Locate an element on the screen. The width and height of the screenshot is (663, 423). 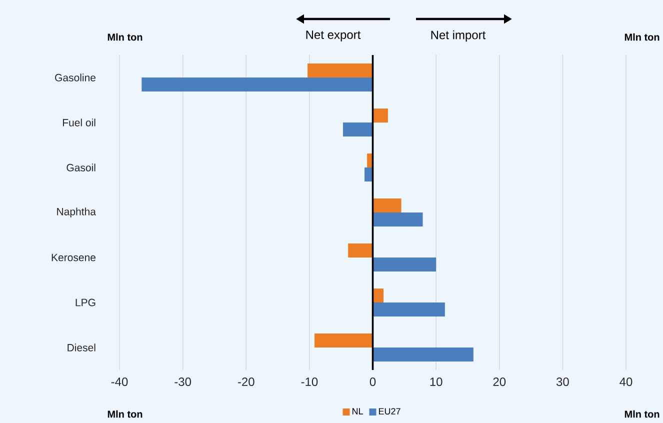
x-tick-label: -40 is located at coordinates (119, 382).